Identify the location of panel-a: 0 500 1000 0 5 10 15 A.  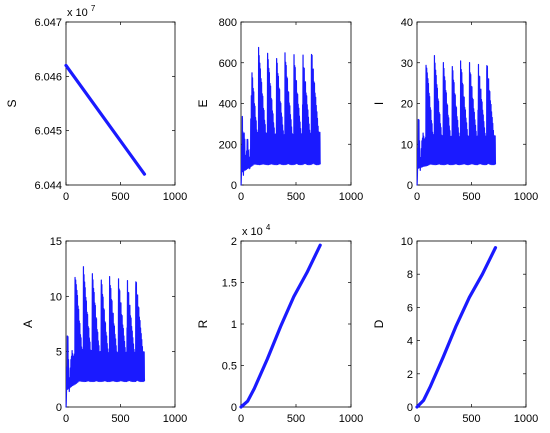
(104, 330).